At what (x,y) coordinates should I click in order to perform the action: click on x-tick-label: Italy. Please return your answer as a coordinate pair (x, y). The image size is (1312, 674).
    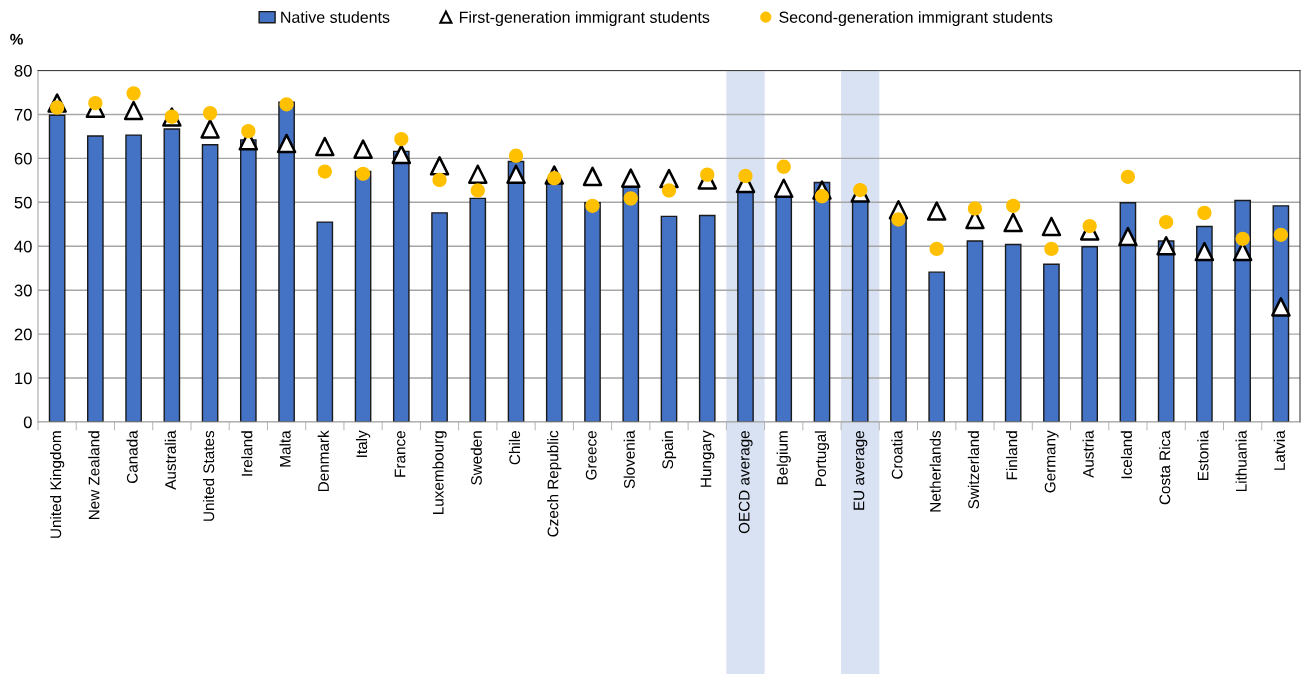
    Looking at the image, I should click on (363, 443).